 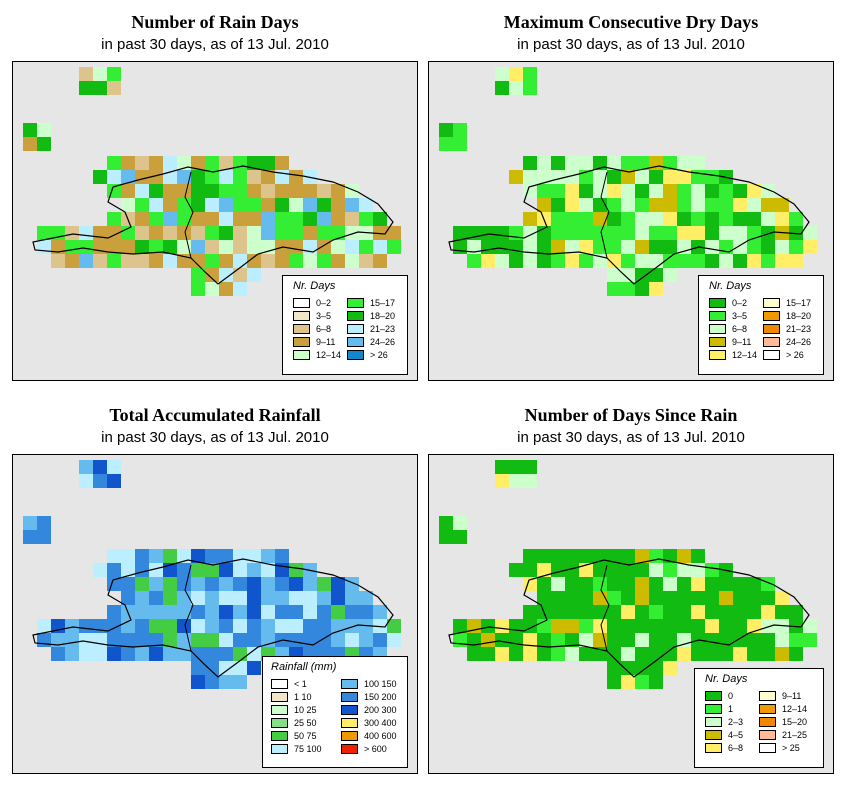 I want to click on panel-subtitle: in past 30 days, as of 13 Jul. 2010, so click(x=215, y=437).